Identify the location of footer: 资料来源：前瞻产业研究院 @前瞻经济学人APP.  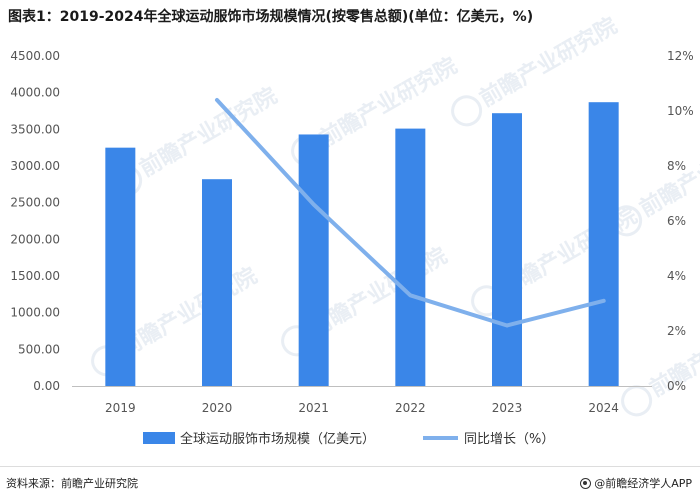
(350, 483).